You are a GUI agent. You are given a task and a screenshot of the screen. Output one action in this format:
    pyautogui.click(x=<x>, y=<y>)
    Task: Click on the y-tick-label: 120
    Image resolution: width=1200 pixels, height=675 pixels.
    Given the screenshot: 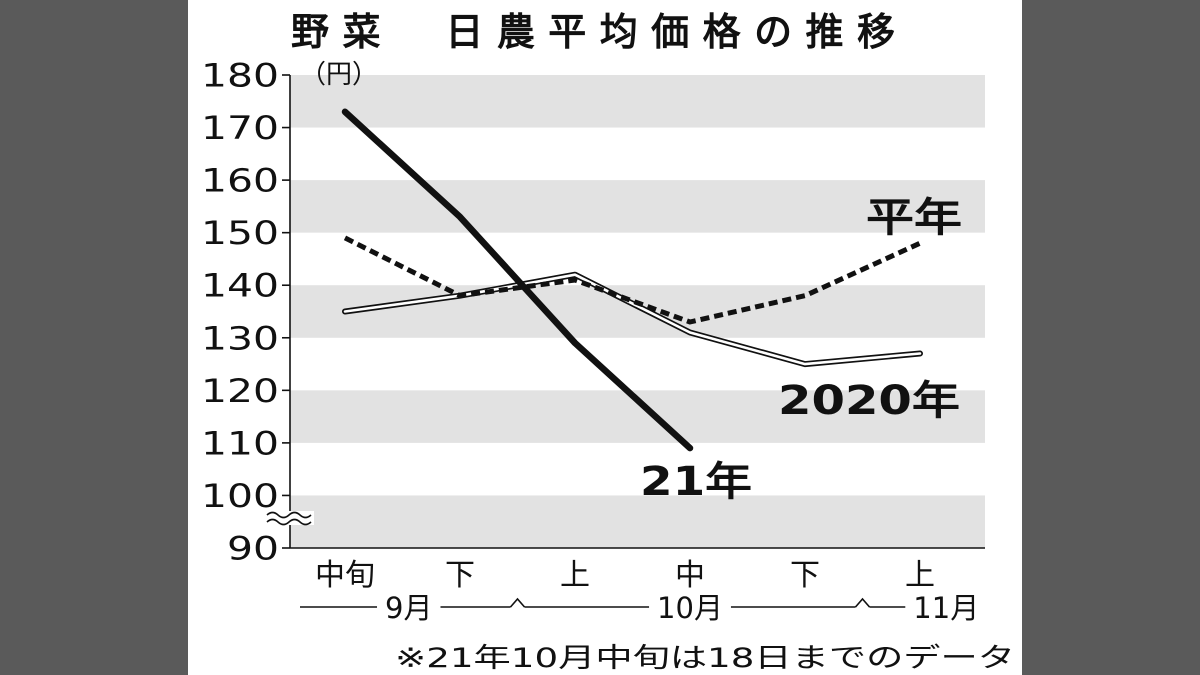 What is the action you would take?
    pyautogui.click(x=240, y=391)
    